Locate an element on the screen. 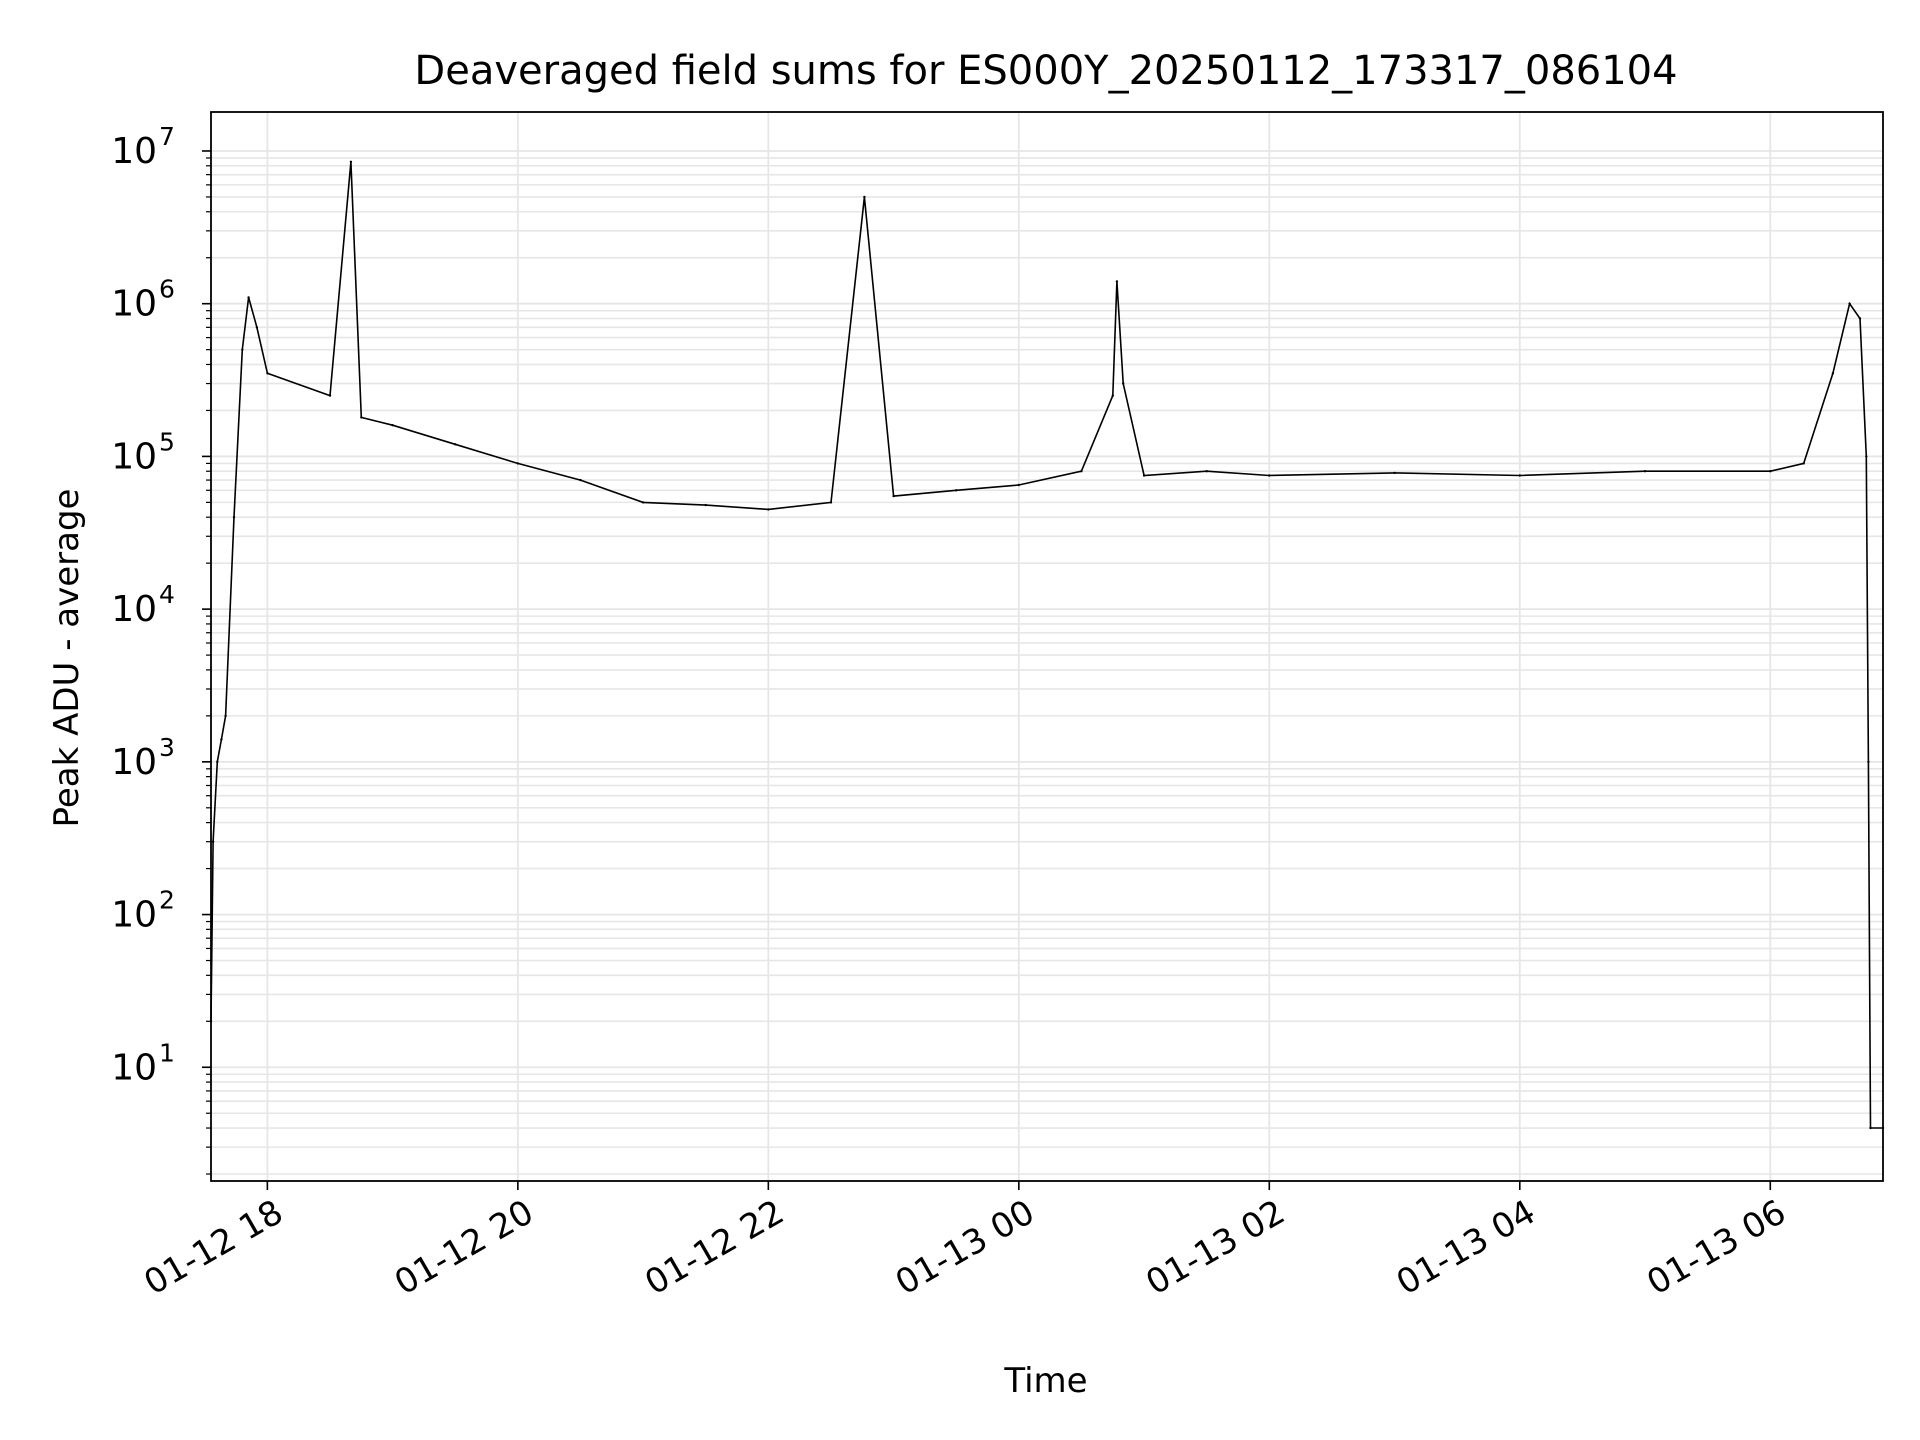  y-tick-exponent: 6 is located at coordinates (167, 289).